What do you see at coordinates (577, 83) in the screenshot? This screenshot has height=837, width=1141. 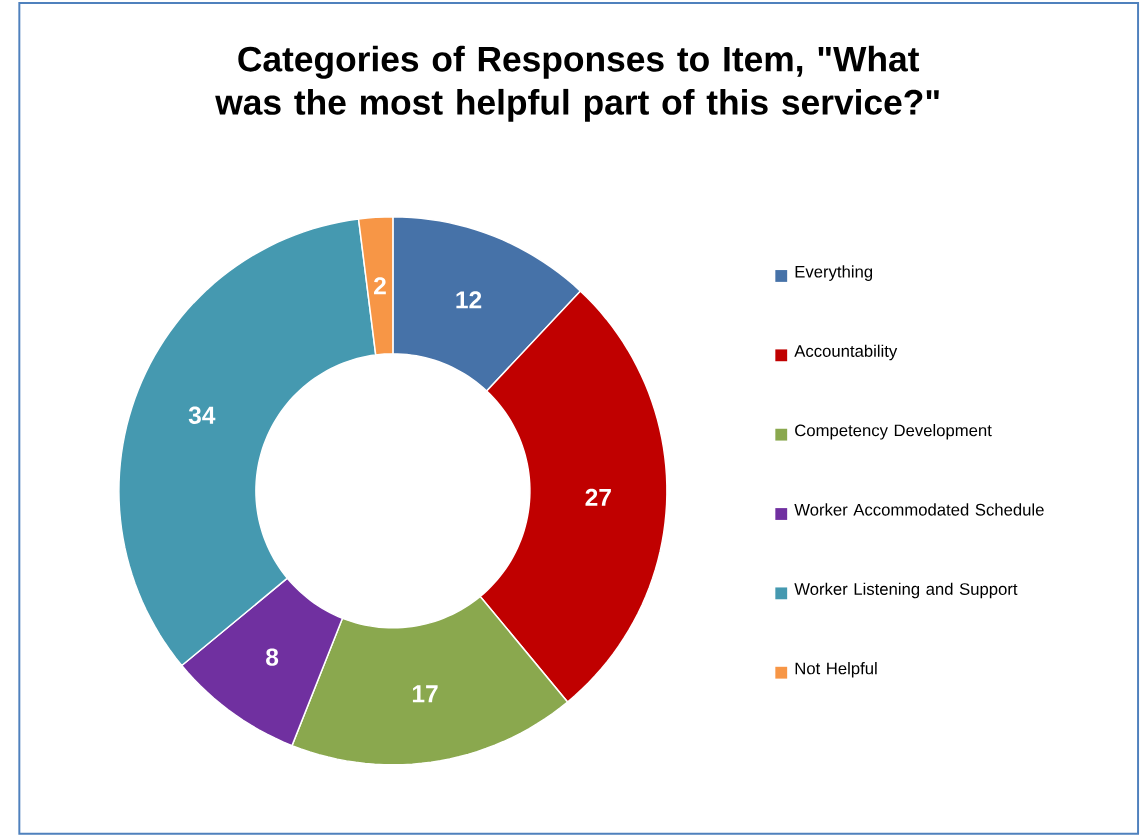 I see `chart-title: Categories of Responses to Item, "What was the most helpful part of this service?"` at bounding box center [577, 83].